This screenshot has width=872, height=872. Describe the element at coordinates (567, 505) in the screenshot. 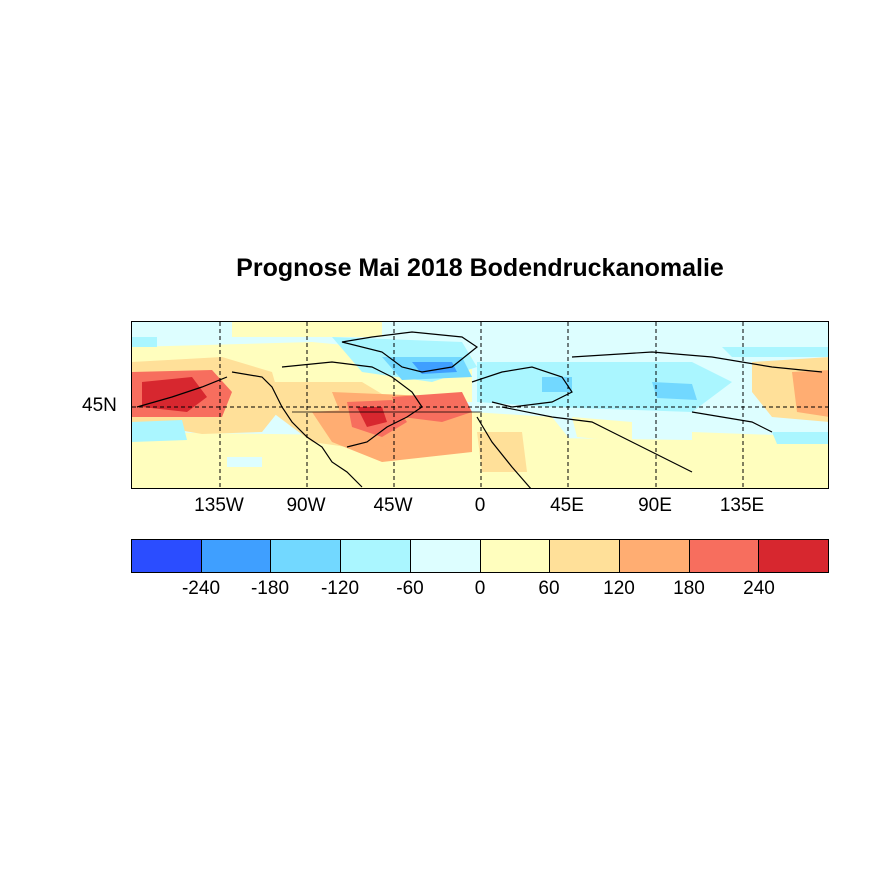

I see `x-tick: 45E` at that location.